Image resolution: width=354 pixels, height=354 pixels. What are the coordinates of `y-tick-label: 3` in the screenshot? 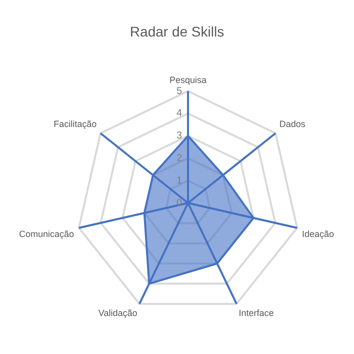 It's located at (179, 136).